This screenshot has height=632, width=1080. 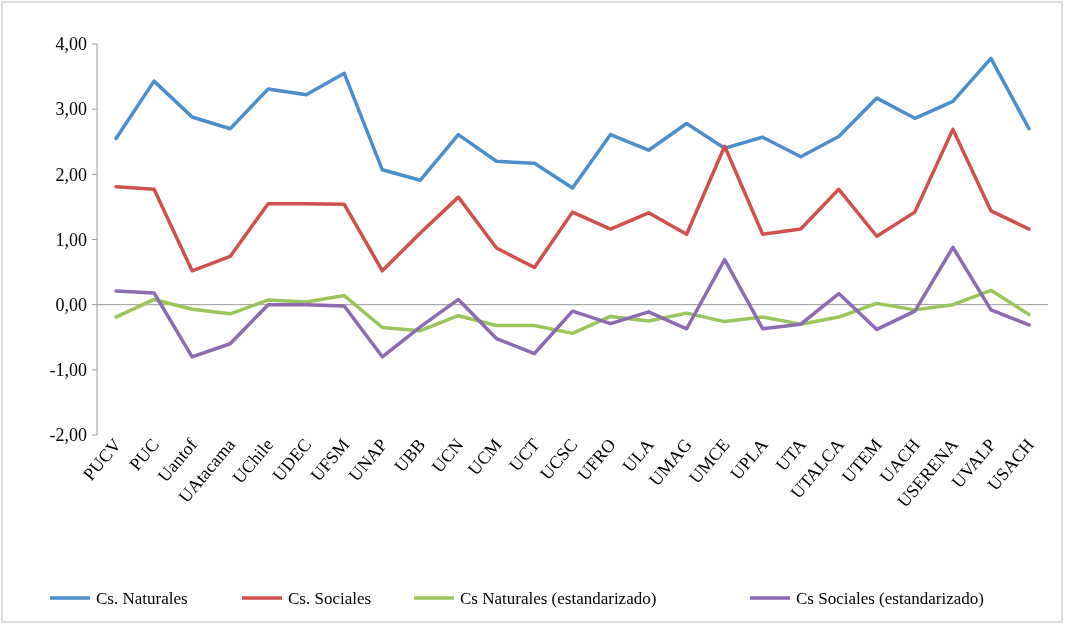 What do you see at coordinates (71, 44) in the screenshot?
I see `y-tick-label: 4,00` at bounding box center [71, 44].